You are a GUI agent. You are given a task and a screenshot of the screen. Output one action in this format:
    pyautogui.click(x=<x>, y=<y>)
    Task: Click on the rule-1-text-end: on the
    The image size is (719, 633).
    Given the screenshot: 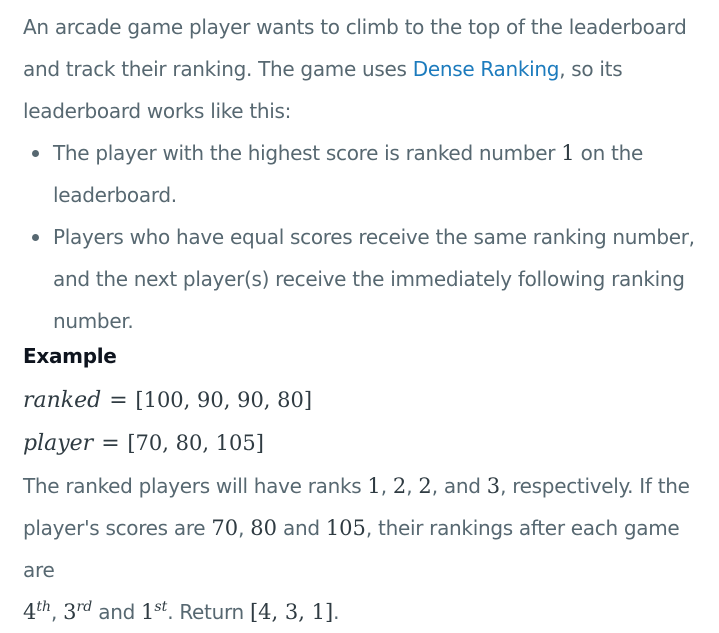 What is the action you would take?
    pyautogui.click(x=609, y=153)
    